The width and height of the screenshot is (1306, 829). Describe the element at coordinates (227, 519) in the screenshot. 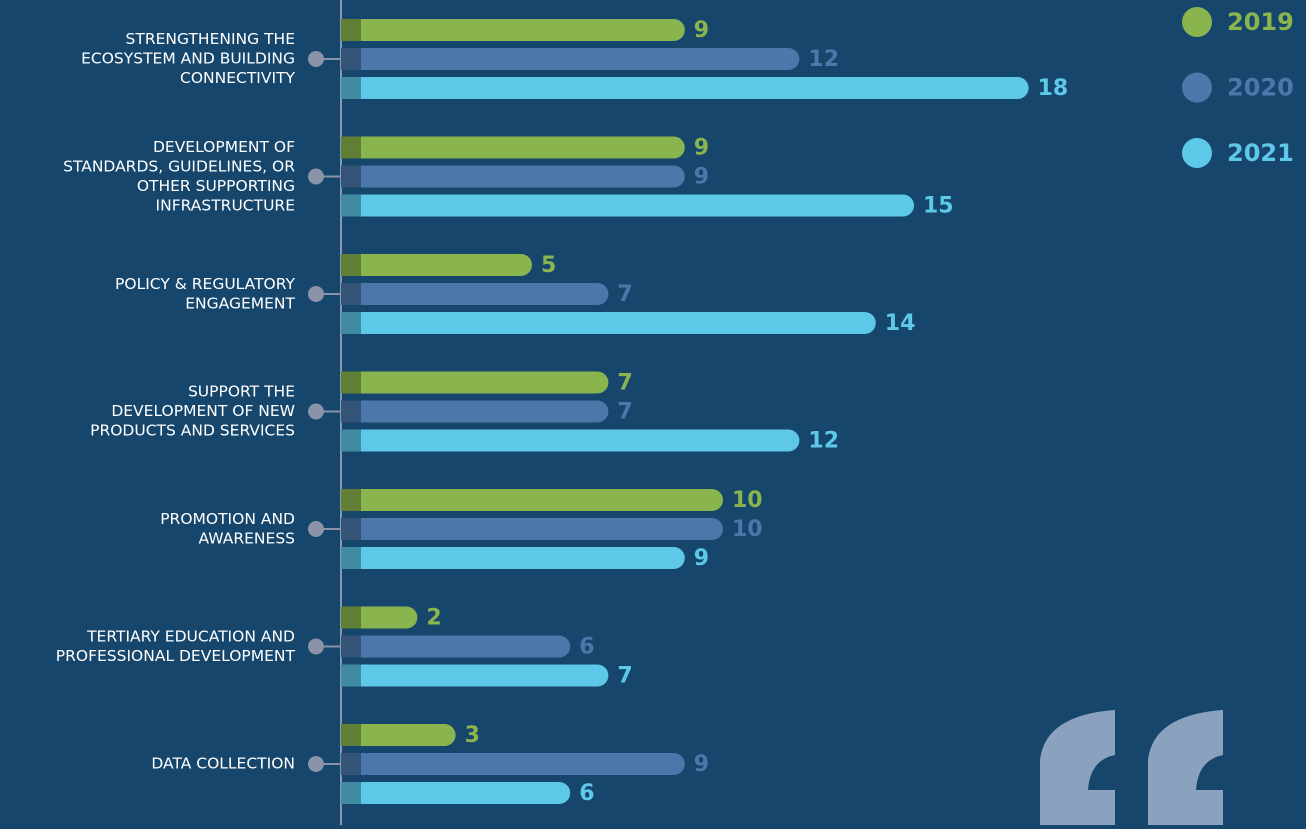

I see `category-label: PROMOTION AND` at that location.